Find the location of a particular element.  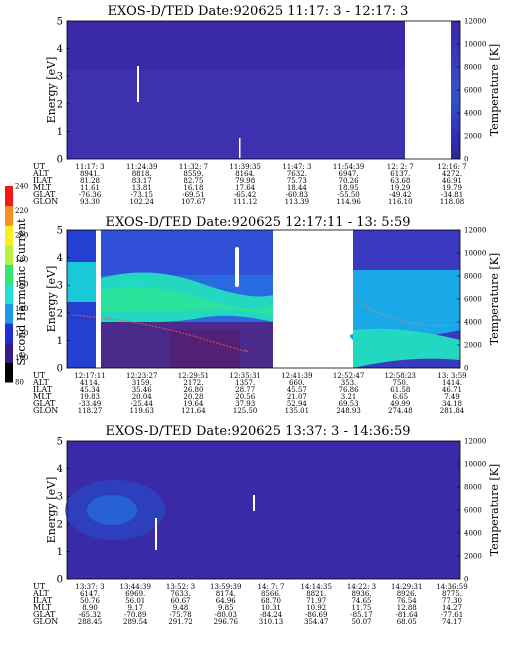

panel-2-row-value: 750. is located at coordinates (400, 383).